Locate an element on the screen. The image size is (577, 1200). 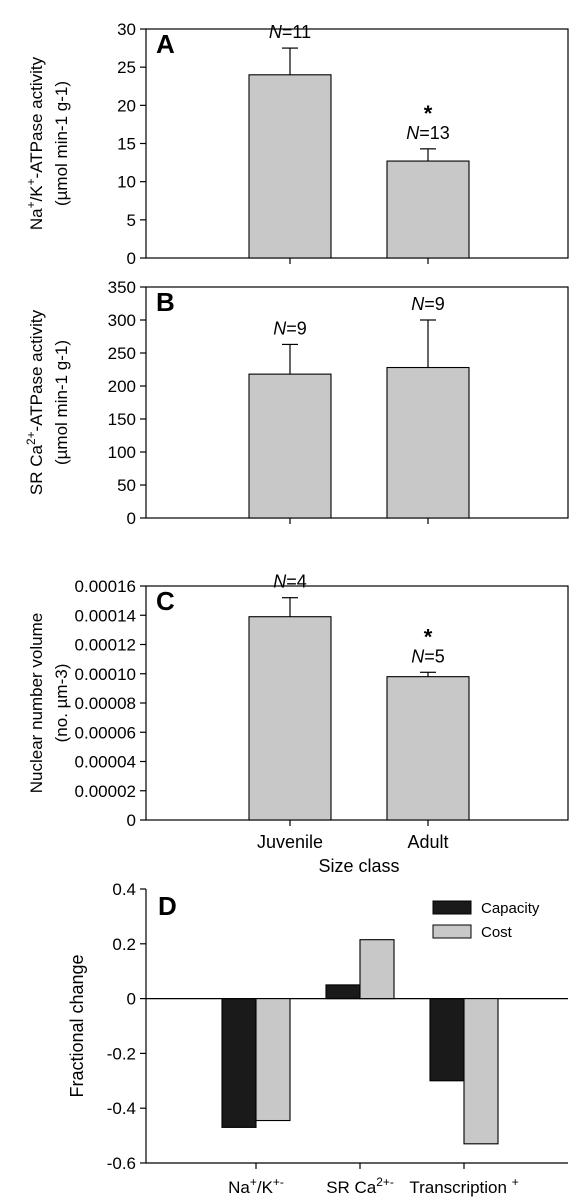
y-tick-label: 0.2 is located at coordinates (124, 944).